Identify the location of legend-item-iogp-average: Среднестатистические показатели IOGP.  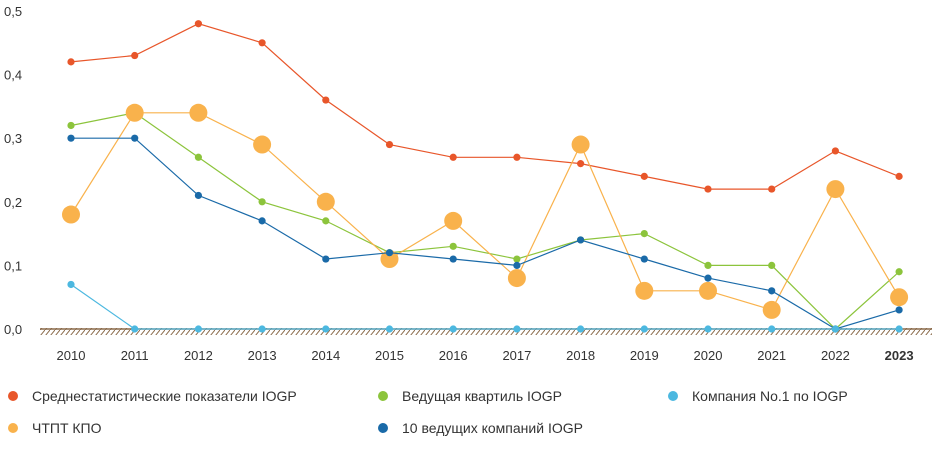
(152, 396).